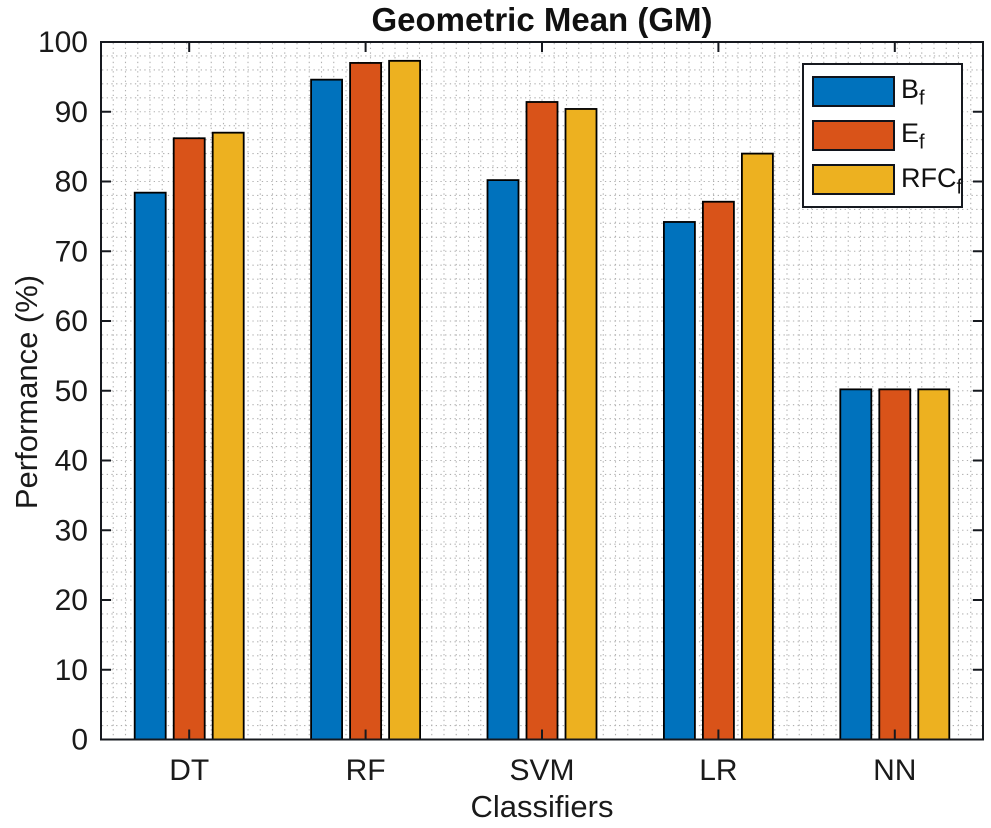  I want to click on y-tick-label: 100, so click(63, 42).